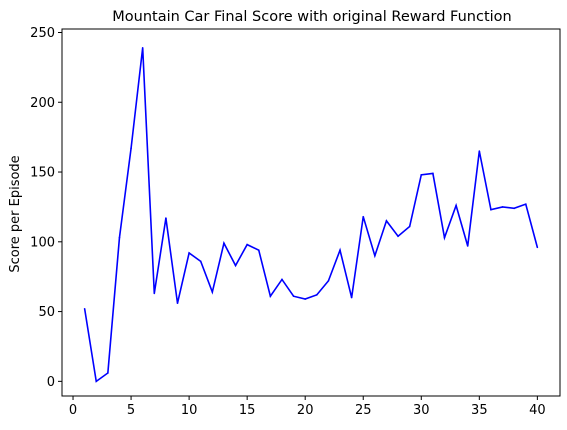 This screenshot has width=567, height=430. Describe the element at coordinates (247, 410) in the screenshot. I see `x-tick-label: 15` at that location.